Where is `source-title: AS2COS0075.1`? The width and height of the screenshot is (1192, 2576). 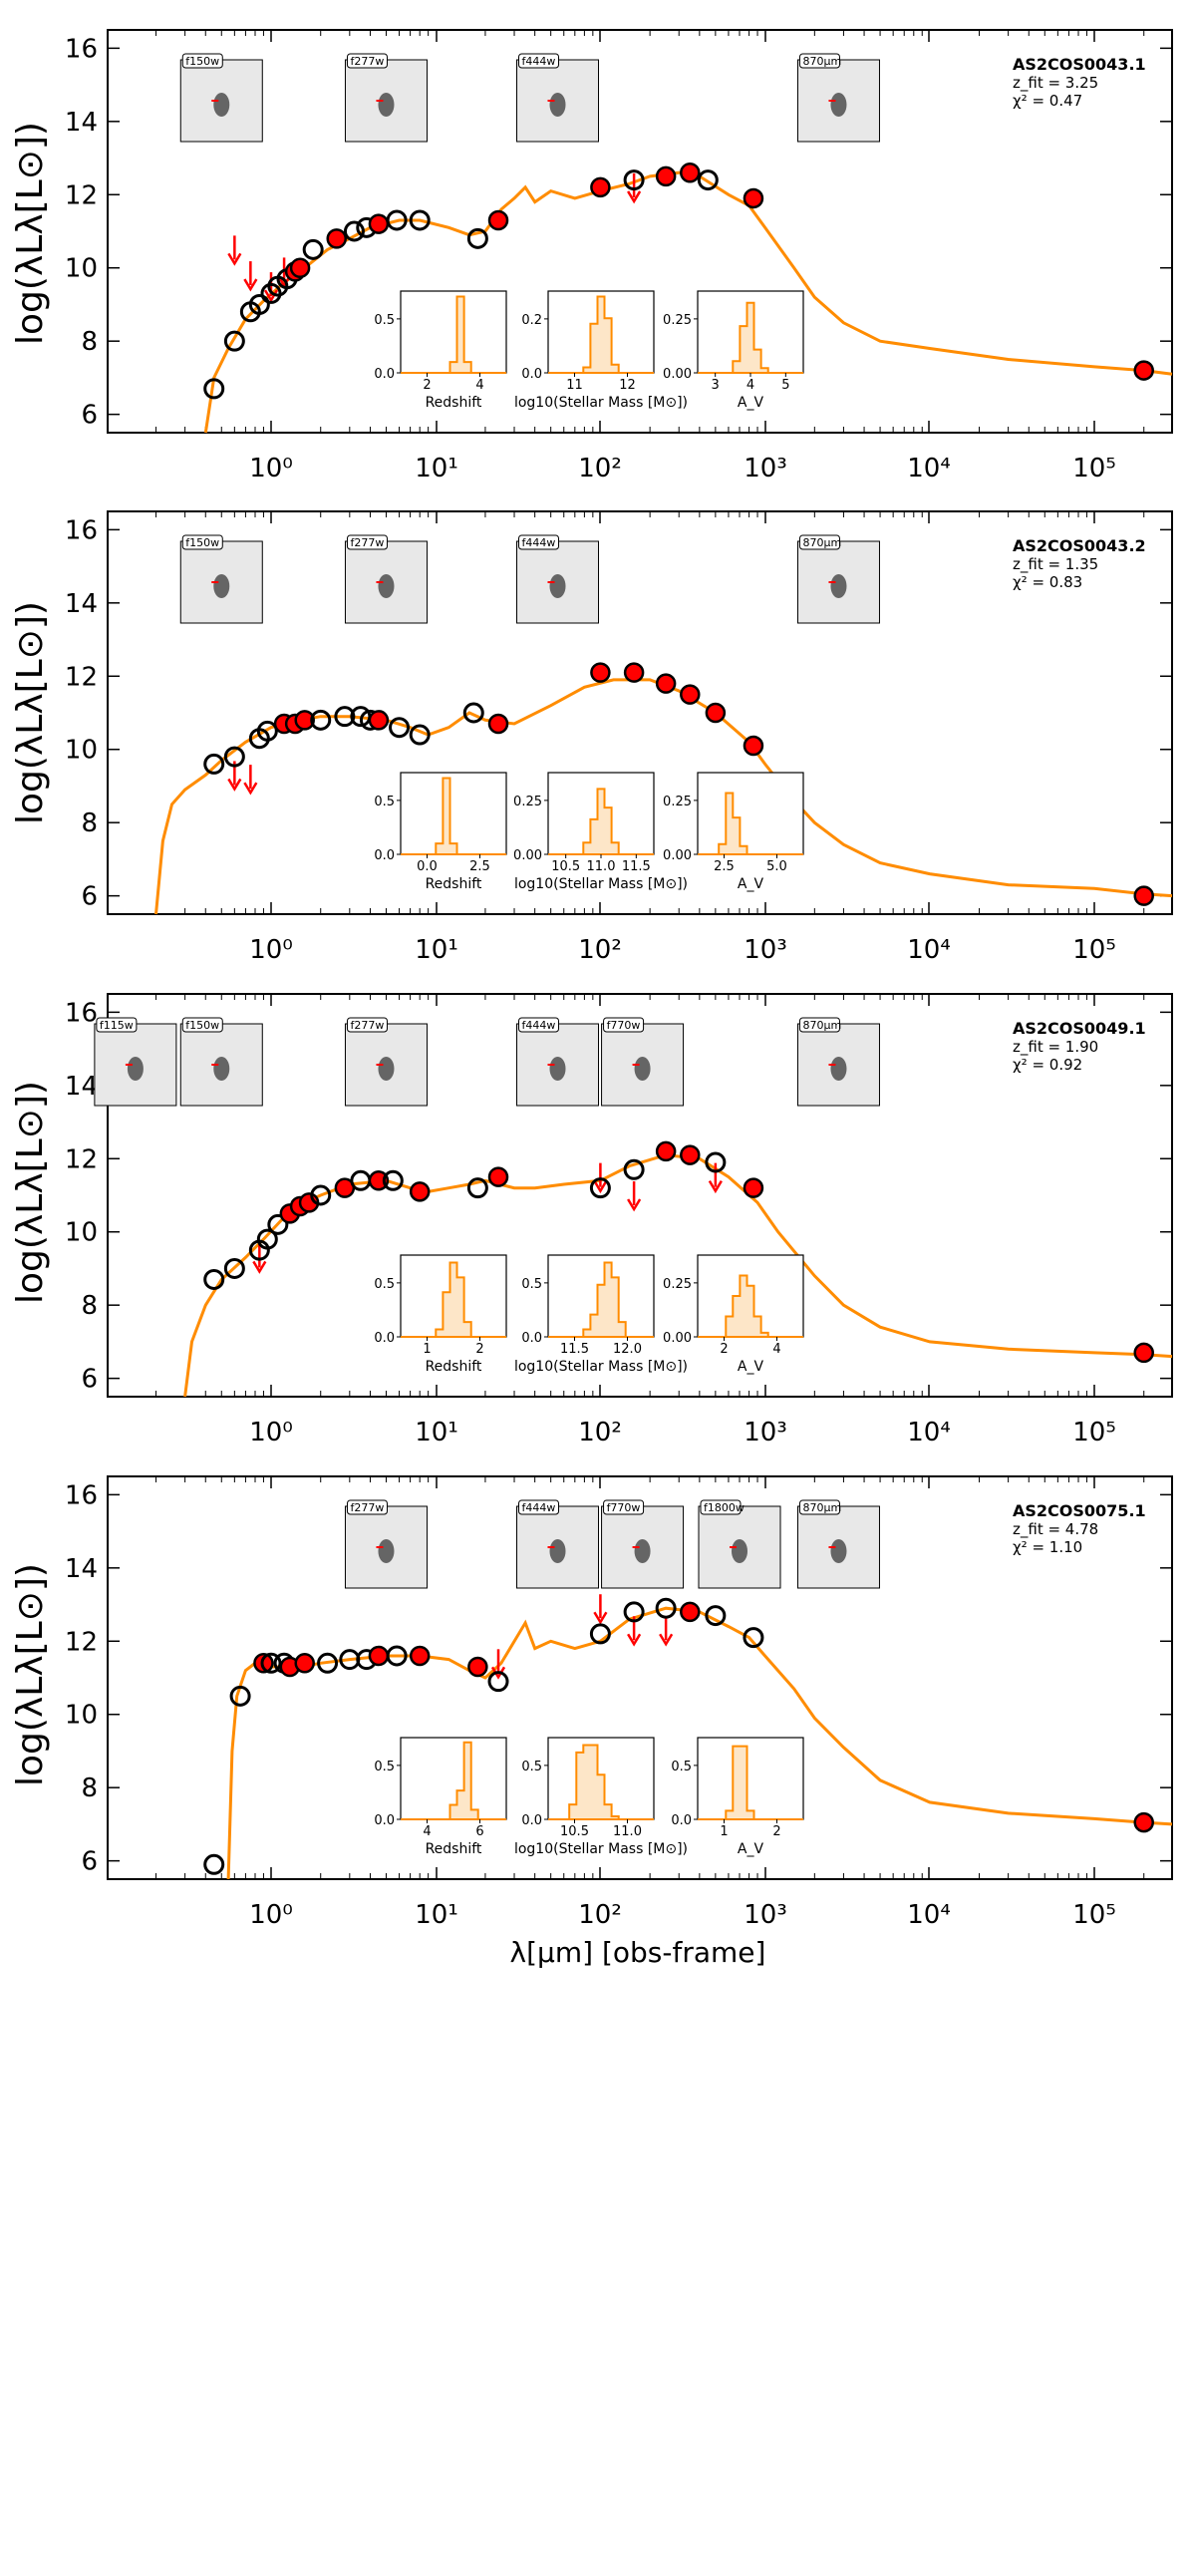 source-title: AS2COS0075.1 is located at coordinates (1079, 1510).